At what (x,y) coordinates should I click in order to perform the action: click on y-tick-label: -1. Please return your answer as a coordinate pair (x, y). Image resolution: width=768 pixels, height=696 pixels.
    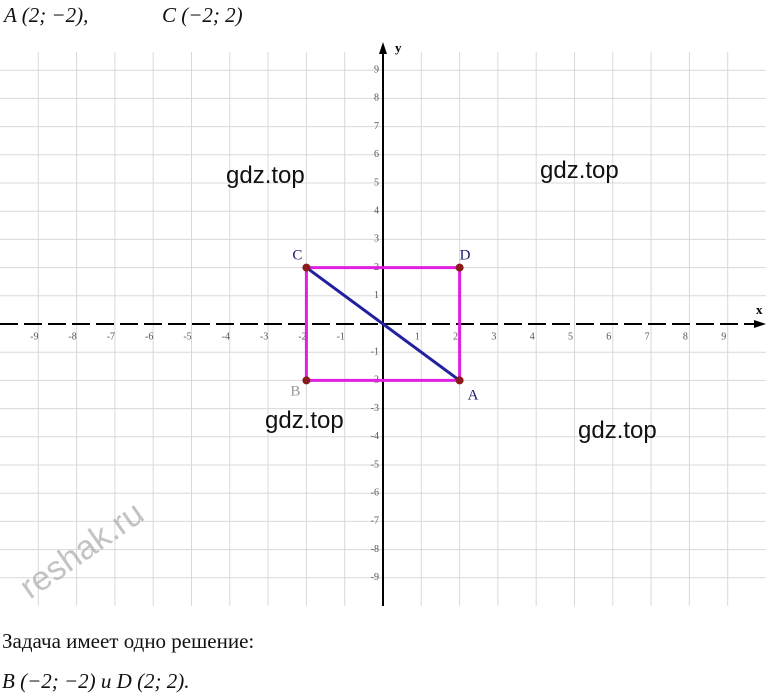
    Looking at the image, I should click on (375, 351).